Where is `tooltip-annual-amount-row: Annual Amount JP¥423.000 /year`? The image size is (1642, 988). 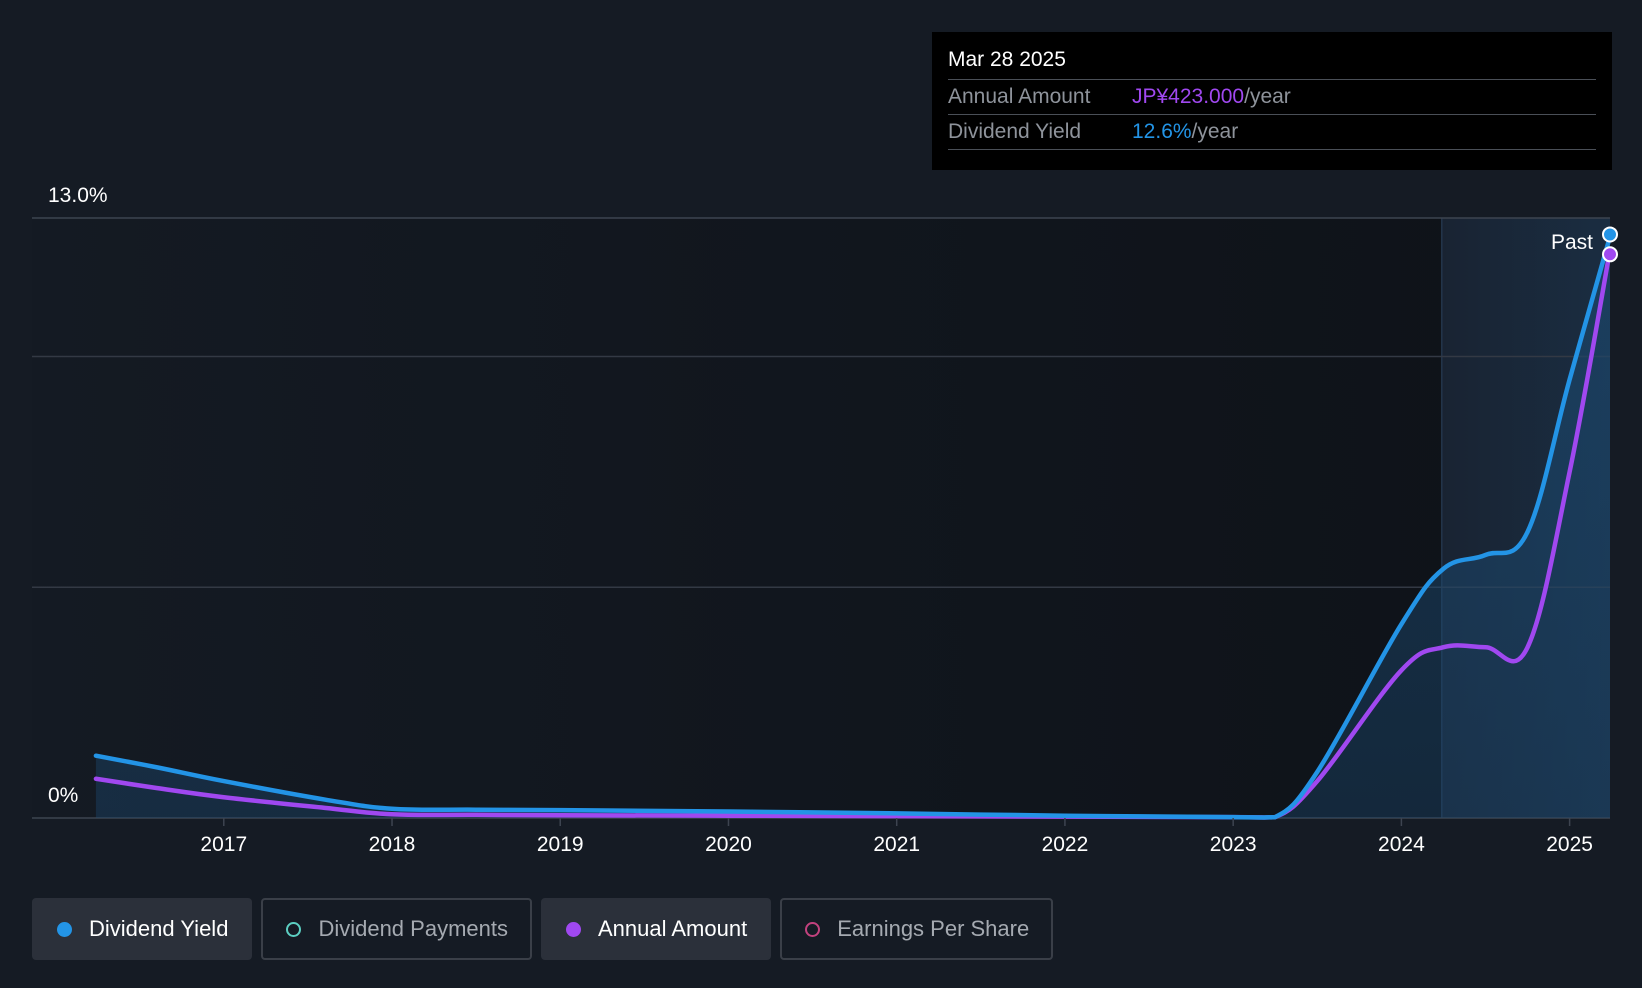
tooltip-annual-amount-row: Annual Amount JP¥423.000 /year is located at coordinates (1272, 97).